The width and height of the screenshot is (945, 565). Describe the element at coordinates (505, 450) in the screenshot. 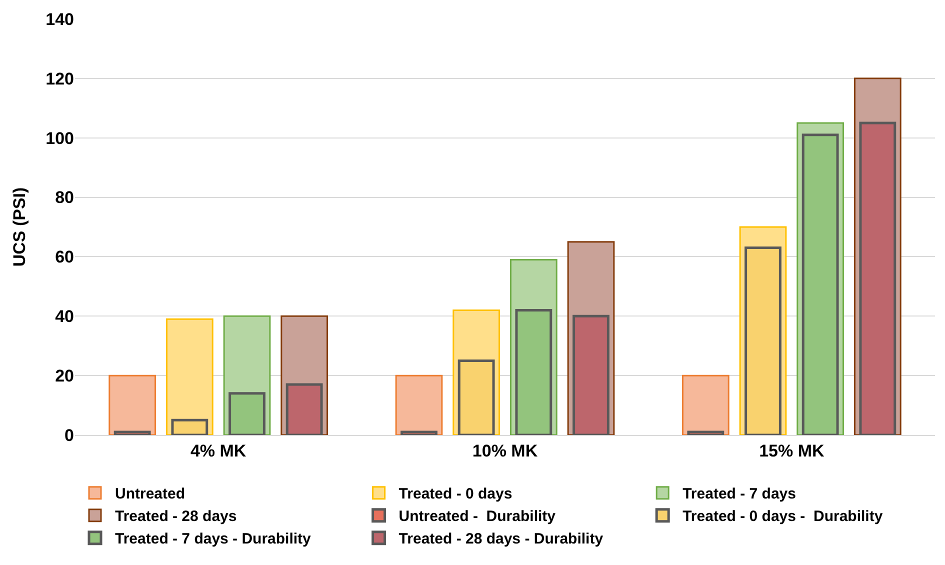

I see `x-tick-label: 10% MK` at that location.